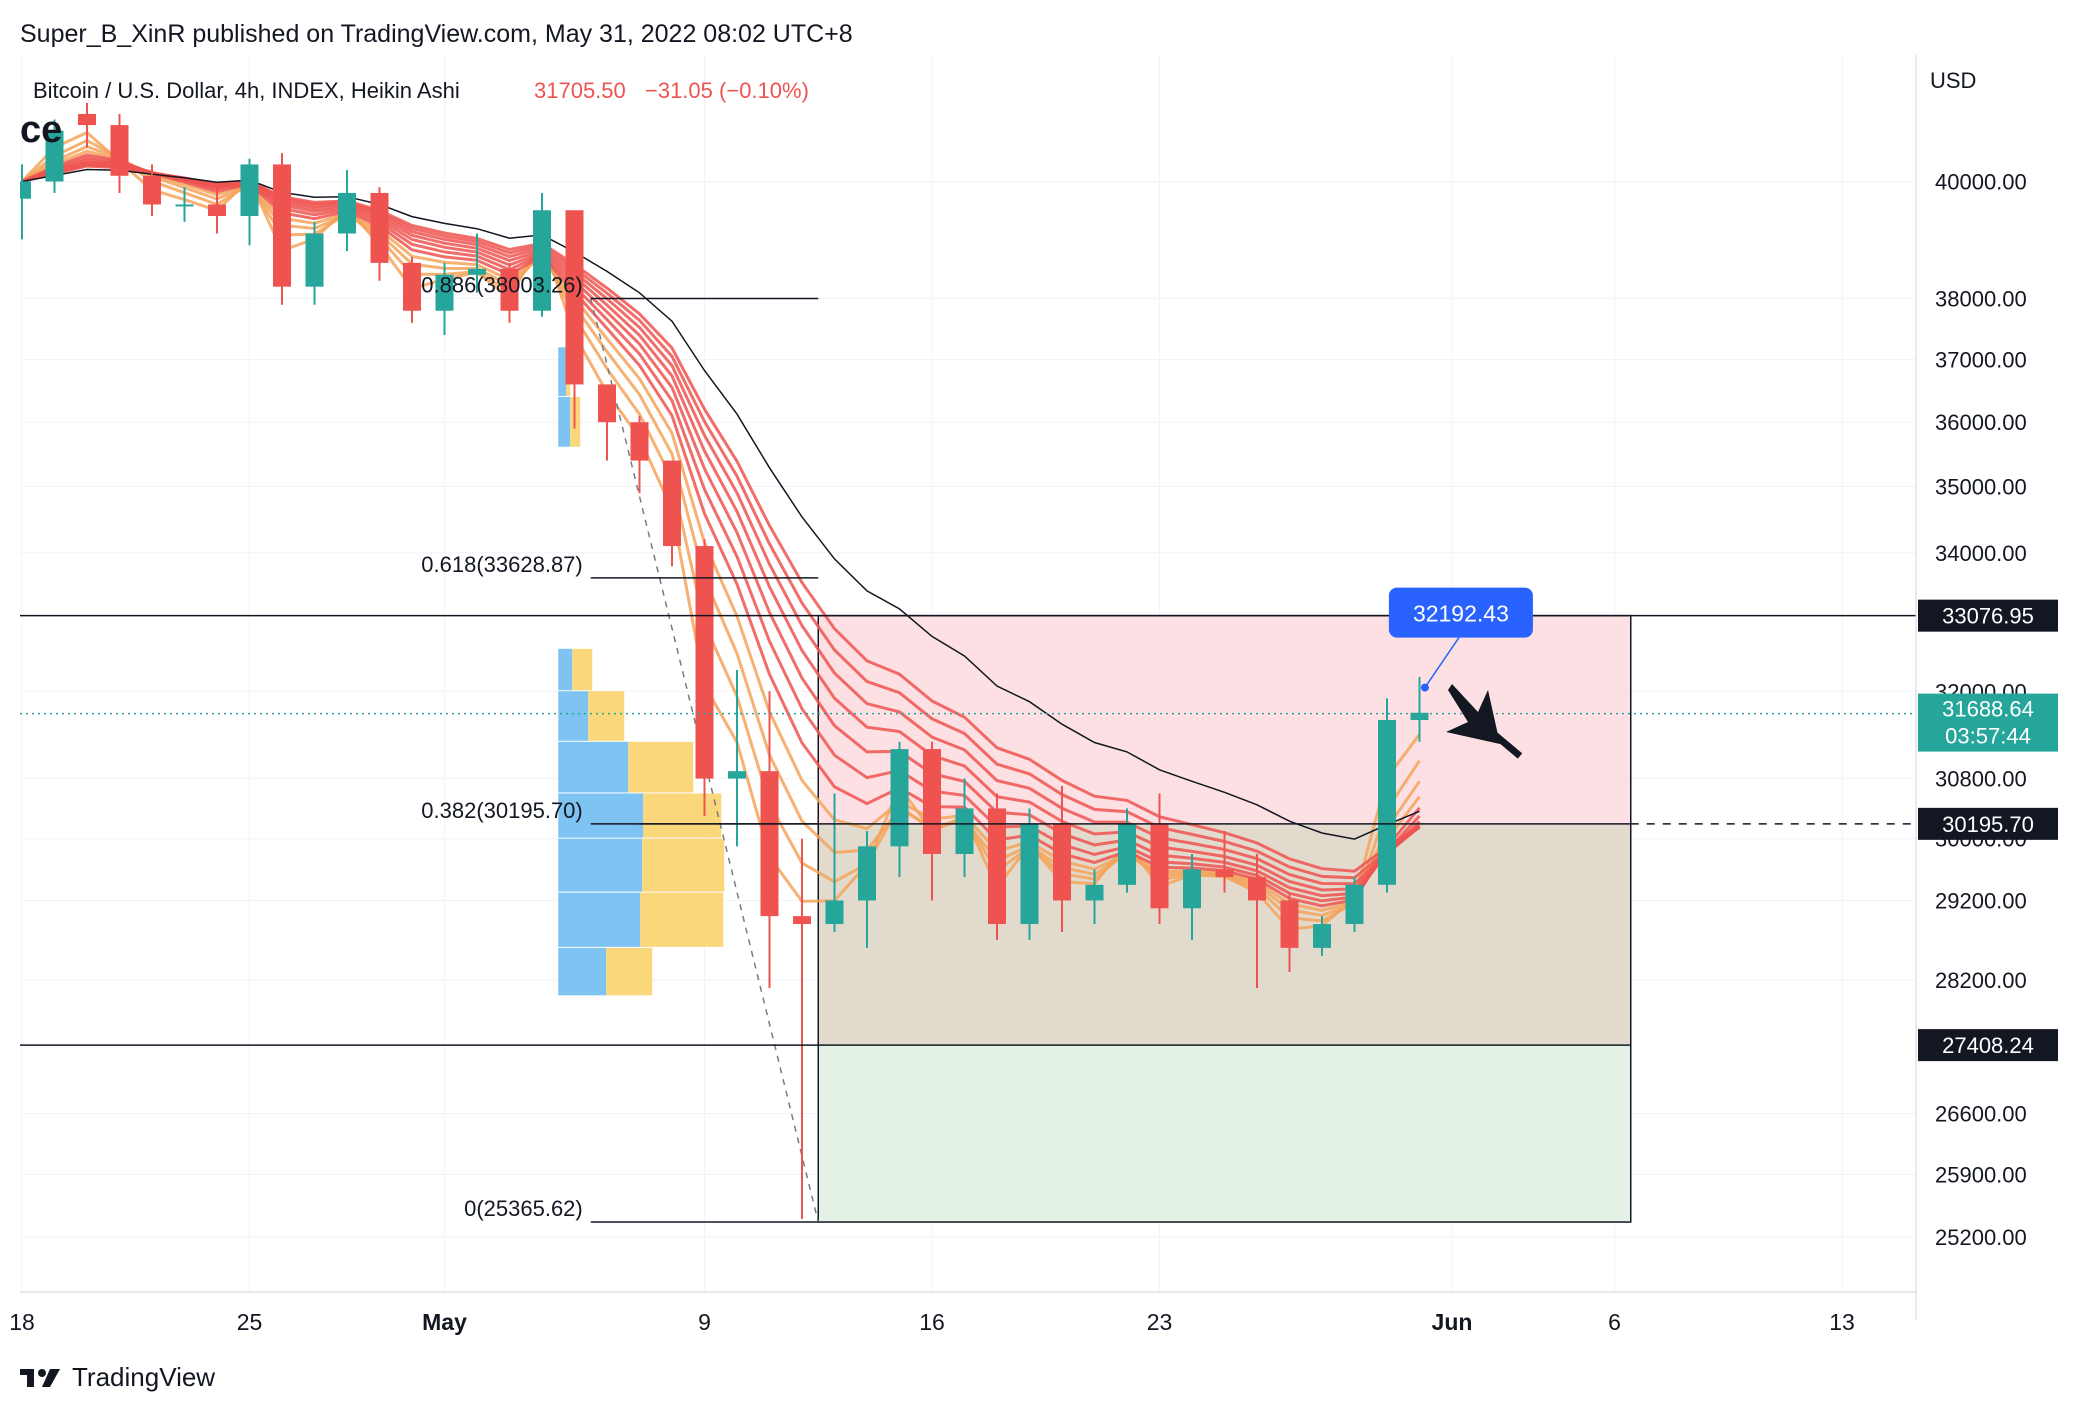 The image size is (2088, 1416). What do you see at coordinates (444, 1322) in the screenshot?
I see `time-tick-label: May` at bounding box center [444, 1322].